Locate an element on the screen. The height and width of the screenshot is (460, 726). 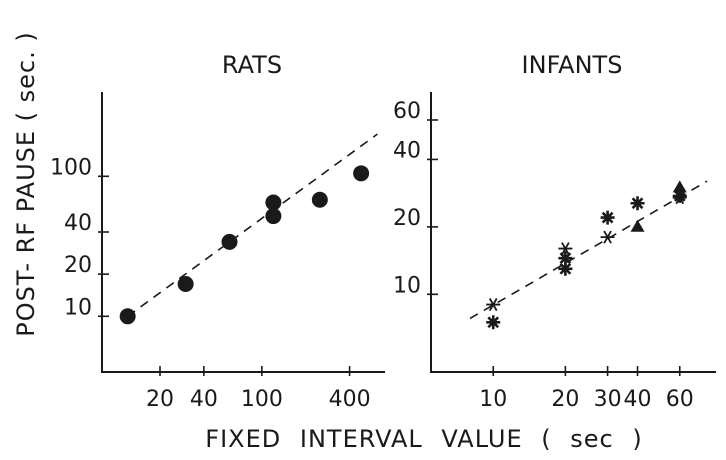
rats-x-tick-label: 20 is located at coordinates (160, 399).